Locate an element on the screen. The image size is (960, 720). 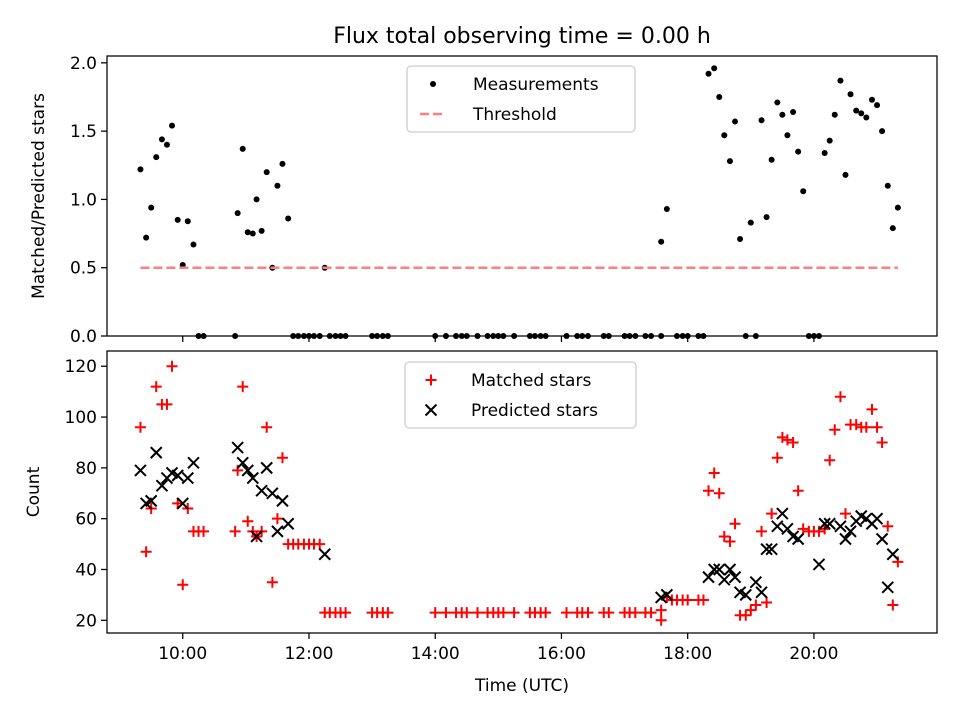
y-tick-label: 80 is located at coordinates (86, 469).